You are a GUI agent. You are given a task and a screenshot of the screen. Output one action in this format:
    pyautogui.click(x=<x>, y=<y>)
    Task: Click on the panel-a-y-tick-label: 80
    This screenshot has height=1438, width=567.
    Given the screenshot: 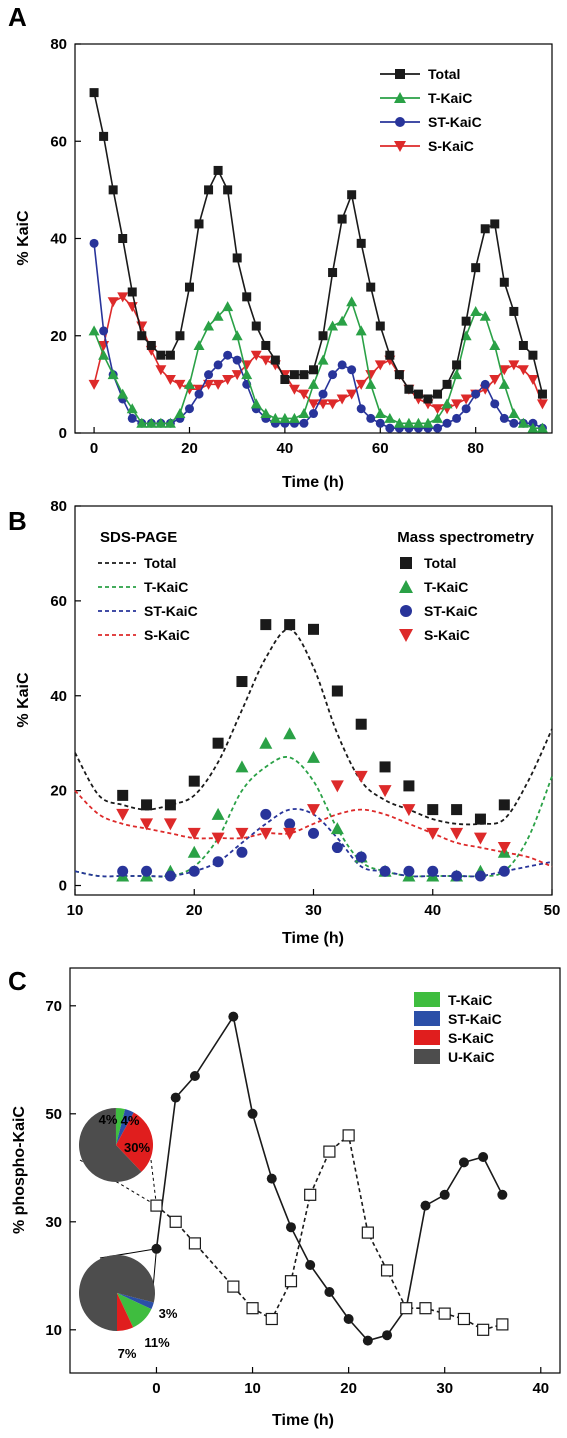 What is the action you would take?
    pyautogui.click(x=58, y=44)
    